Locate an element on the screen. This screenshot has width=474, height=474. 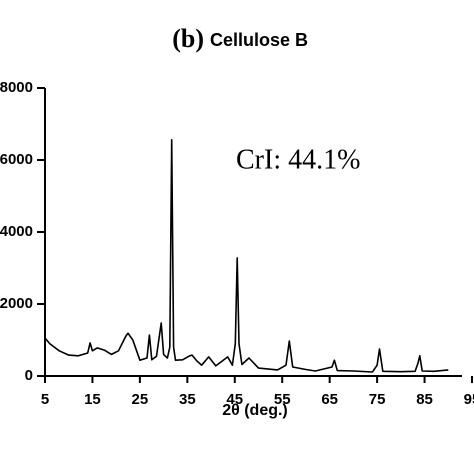
panel-label: (b) is located at coordinates (188, 38).